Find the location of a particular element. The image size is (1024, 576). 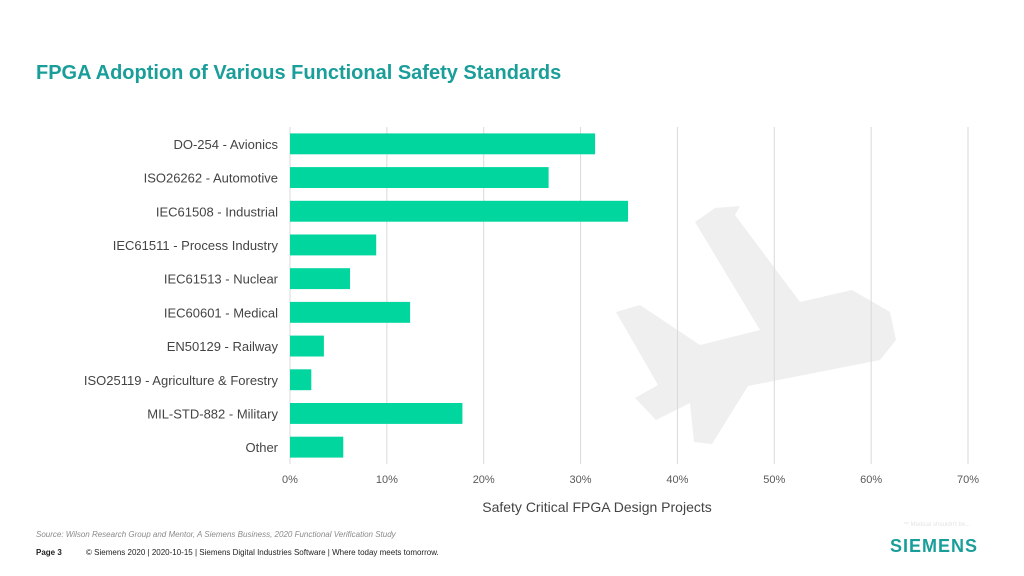

x-axis-label: Safety Critical FPGA Design Projects is located at coordinates (597, 507).